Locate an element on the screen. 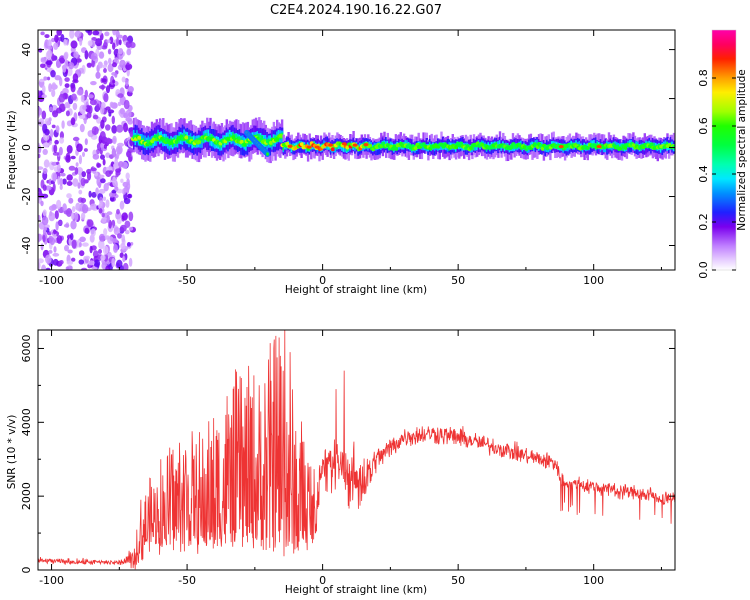 The width and height of the screenshot is (750, 600). spectrogram-peak-cell is located at coordinates (344, 144).